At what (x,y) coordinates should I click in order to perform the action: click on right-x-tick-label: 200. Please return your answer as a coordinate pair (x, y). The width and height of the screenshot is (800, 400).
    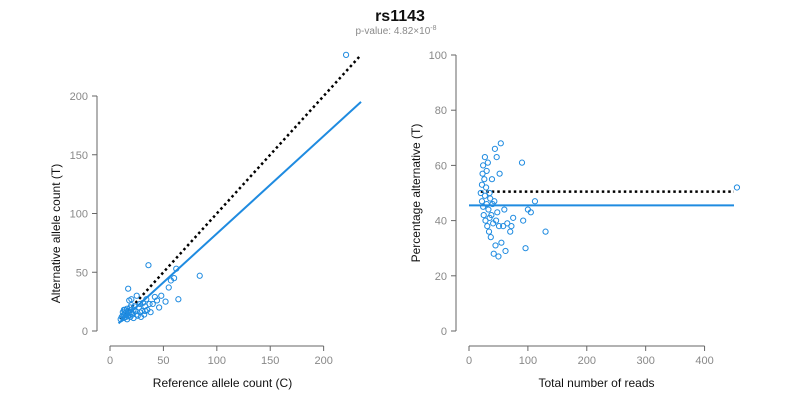
    Looking at the image, I should click on (587, 361).